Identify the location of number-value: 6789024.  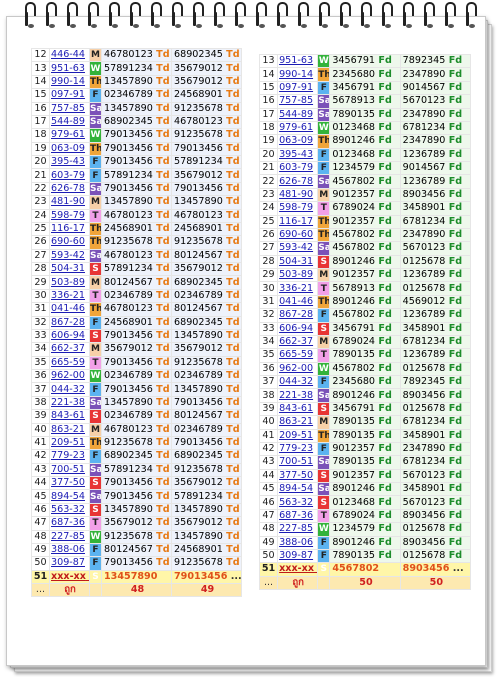
(354, 515).